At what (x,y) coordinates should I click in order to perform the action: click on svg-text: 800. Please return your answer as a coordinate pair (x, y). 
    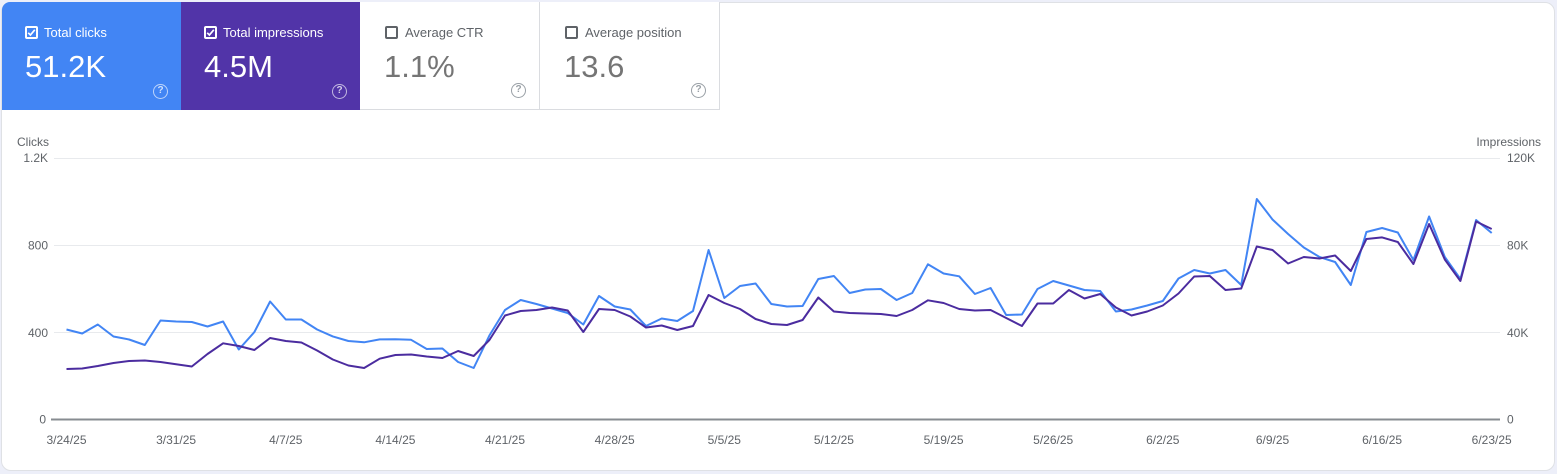
    Looking at the image, I should click on (38, 246).